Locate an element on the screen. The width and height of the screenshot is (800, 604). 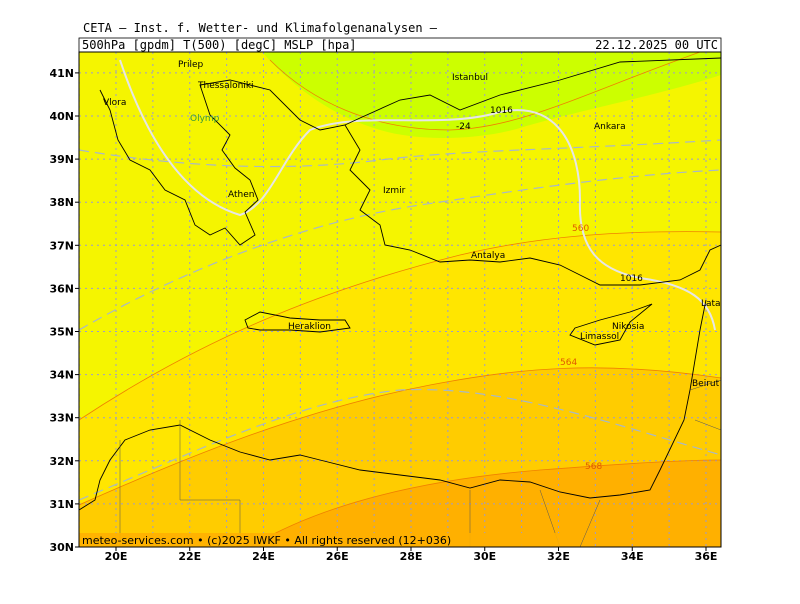
band-green is located at coordinates (491, 95).